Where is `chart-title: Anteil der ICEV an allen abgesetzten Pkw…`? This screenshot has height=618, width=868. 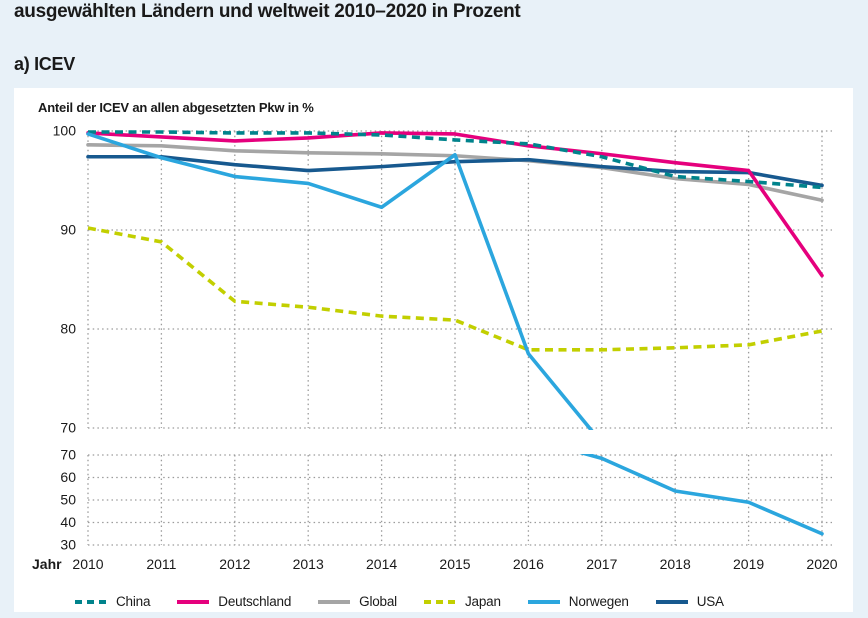
chart-title: Anteil der ICEV an allen abgesetzten Pkw… is located at coordinates (176, 107).